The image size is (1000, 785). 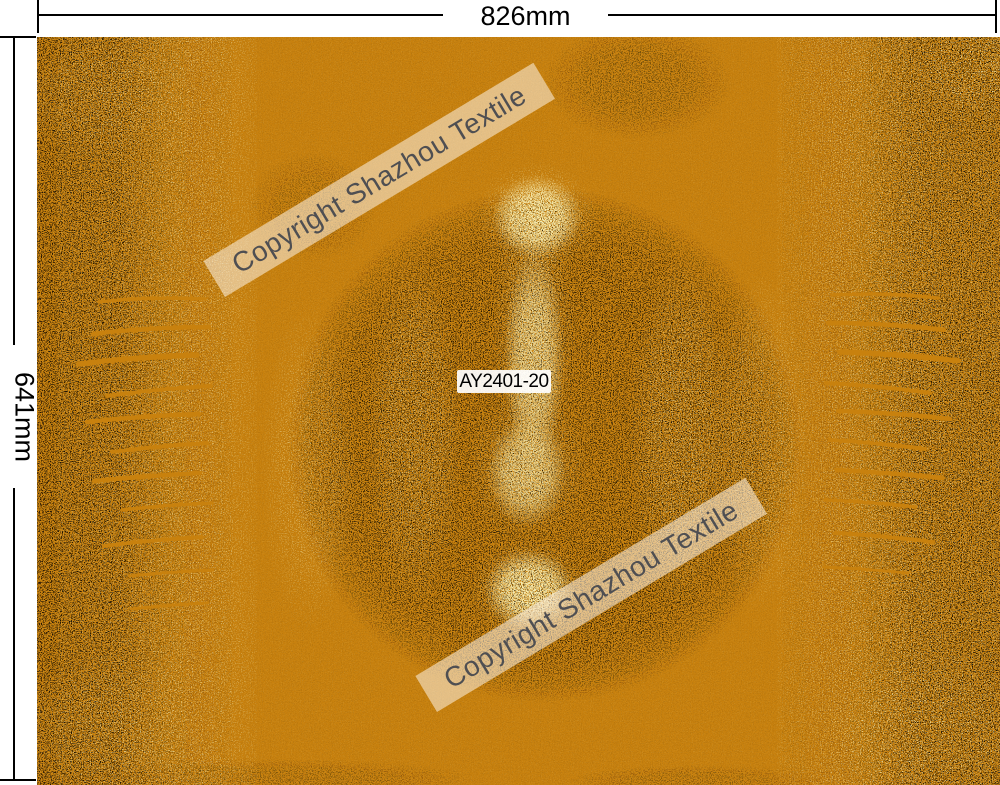 What do you see at coordinates (525, 16) in the screenshot?
I see `width-dimension-label: 826mm` at bounding box center [525, 16].